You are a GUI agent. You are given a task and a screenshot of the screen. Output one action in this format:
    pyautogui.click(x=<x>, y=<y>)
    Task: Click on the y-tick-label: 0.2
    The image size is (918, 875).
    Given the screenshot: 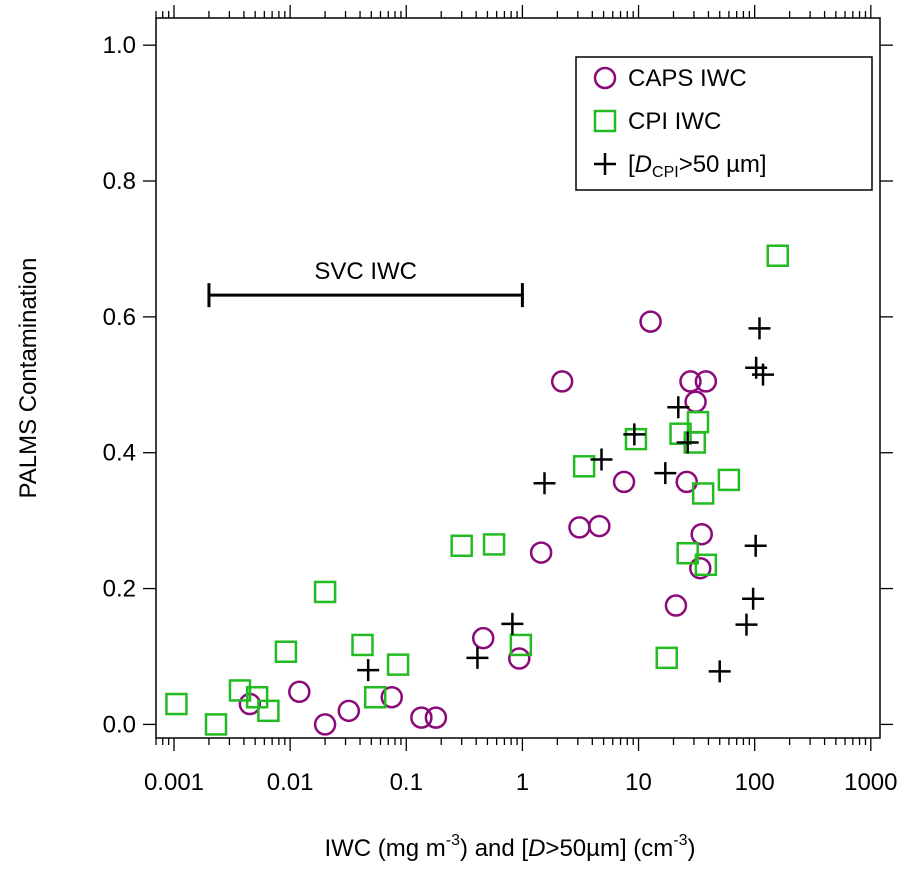 What is the action you would take?
    pyautogui.click(x=119, y=589)
    